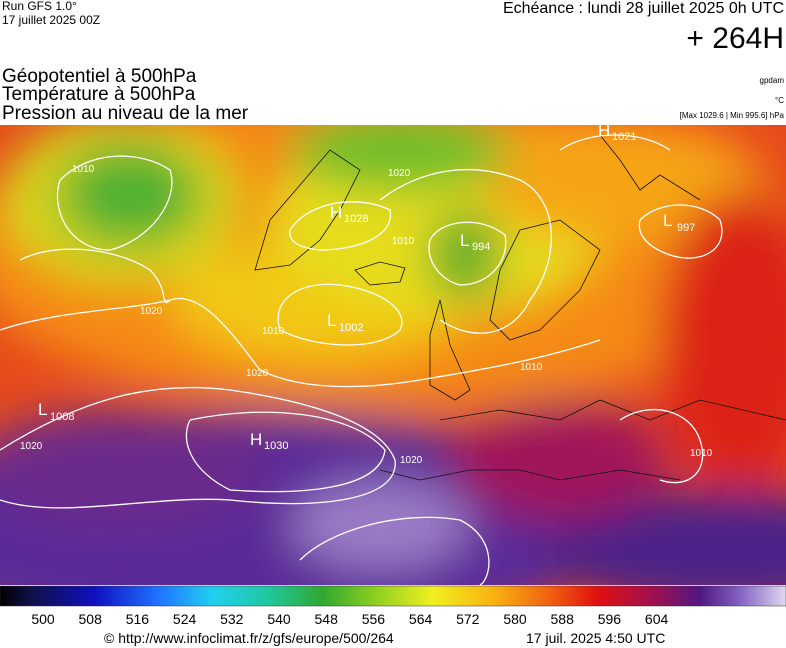  I want to click on color-scale-label: 572, so click(468, 619).